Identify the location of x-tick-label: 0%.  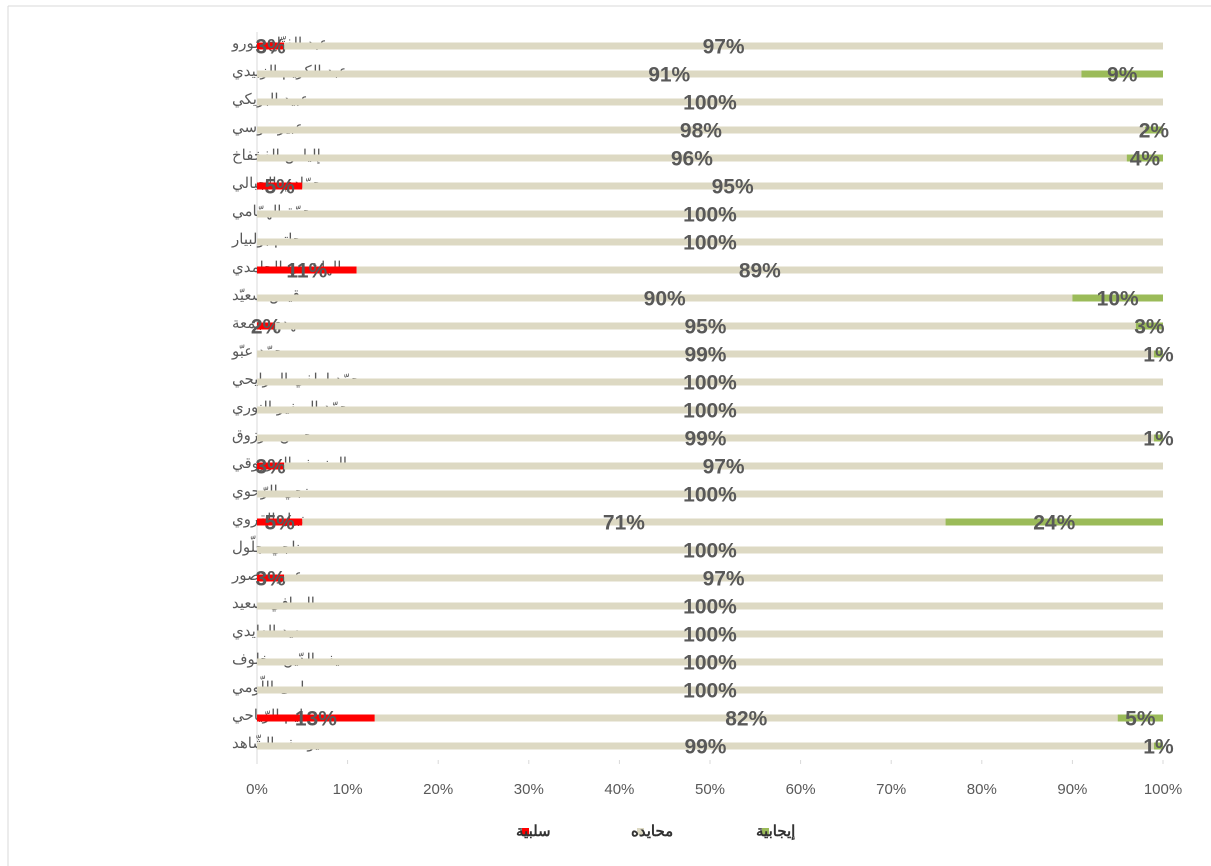
(257, 789).